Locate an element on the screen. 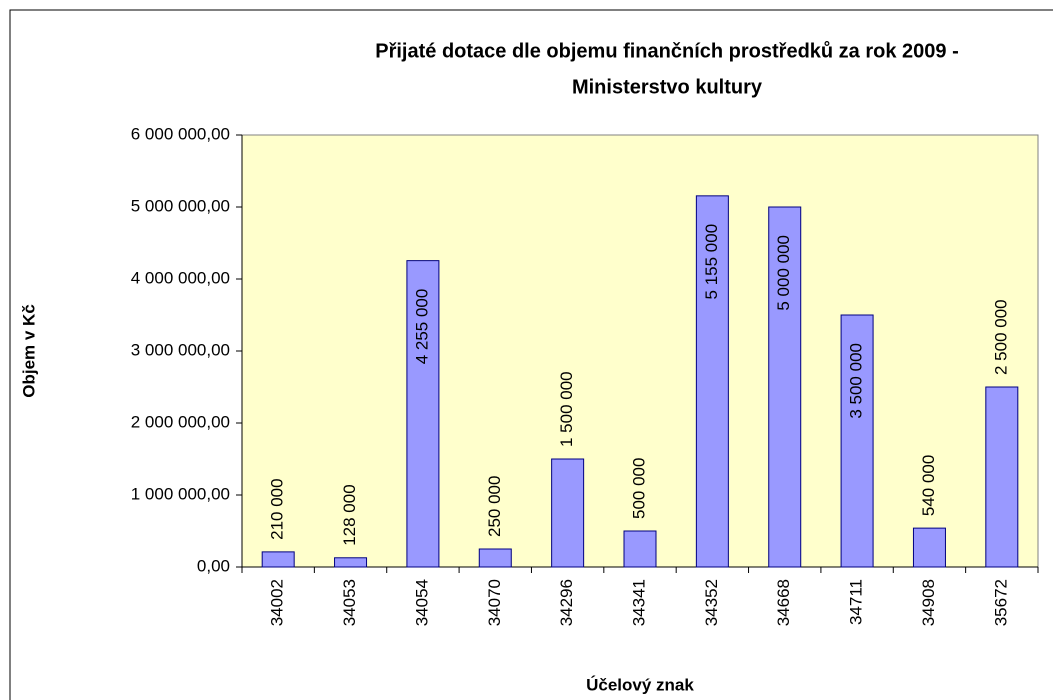  data-label: 540 000 is located at coordinates (928, 485).